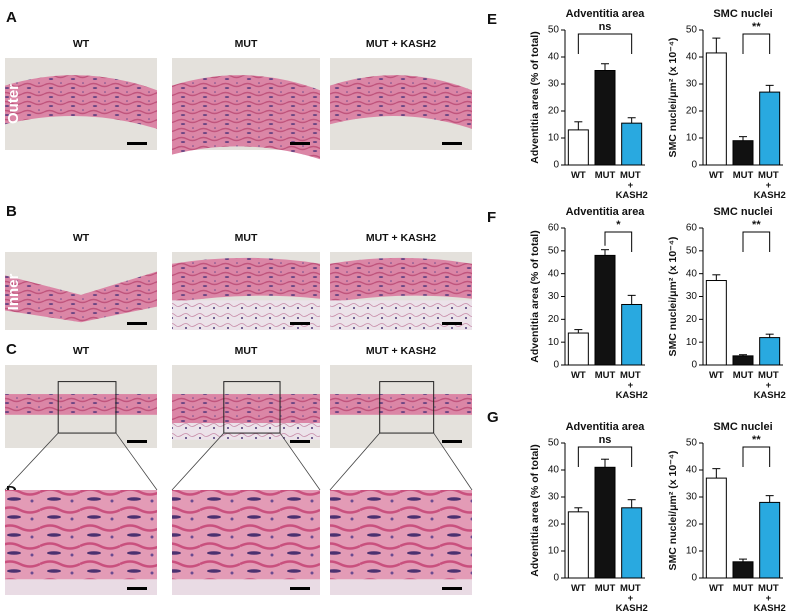 The width and height of the screenshot is (800, 614). What do you see at coordinates (11, 17) in the screenshot?
I see `panel-letter: A` at bounding box center [11, 17].